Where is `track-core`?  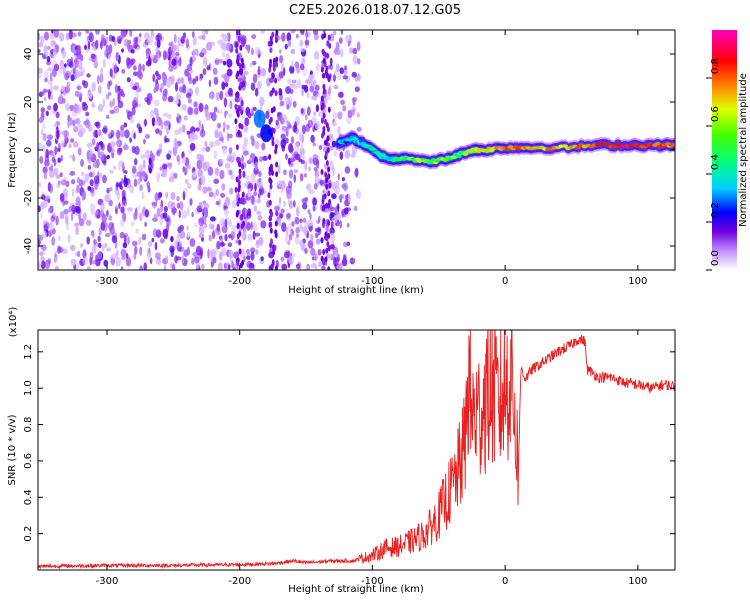 track-core is located at coordinates (578, 148).